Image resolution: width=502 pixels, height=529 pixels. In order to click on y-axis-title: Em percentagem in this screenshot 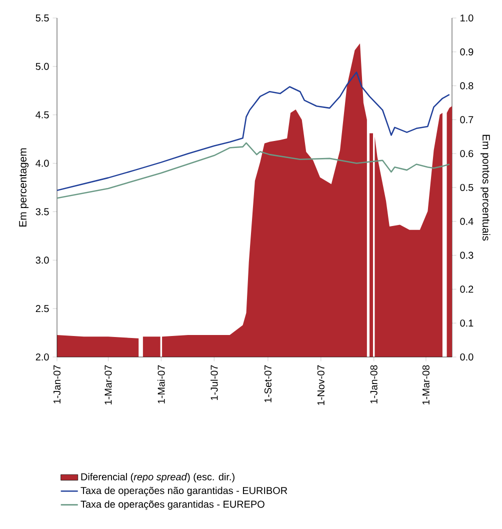, I will do `click(24, 187)`.